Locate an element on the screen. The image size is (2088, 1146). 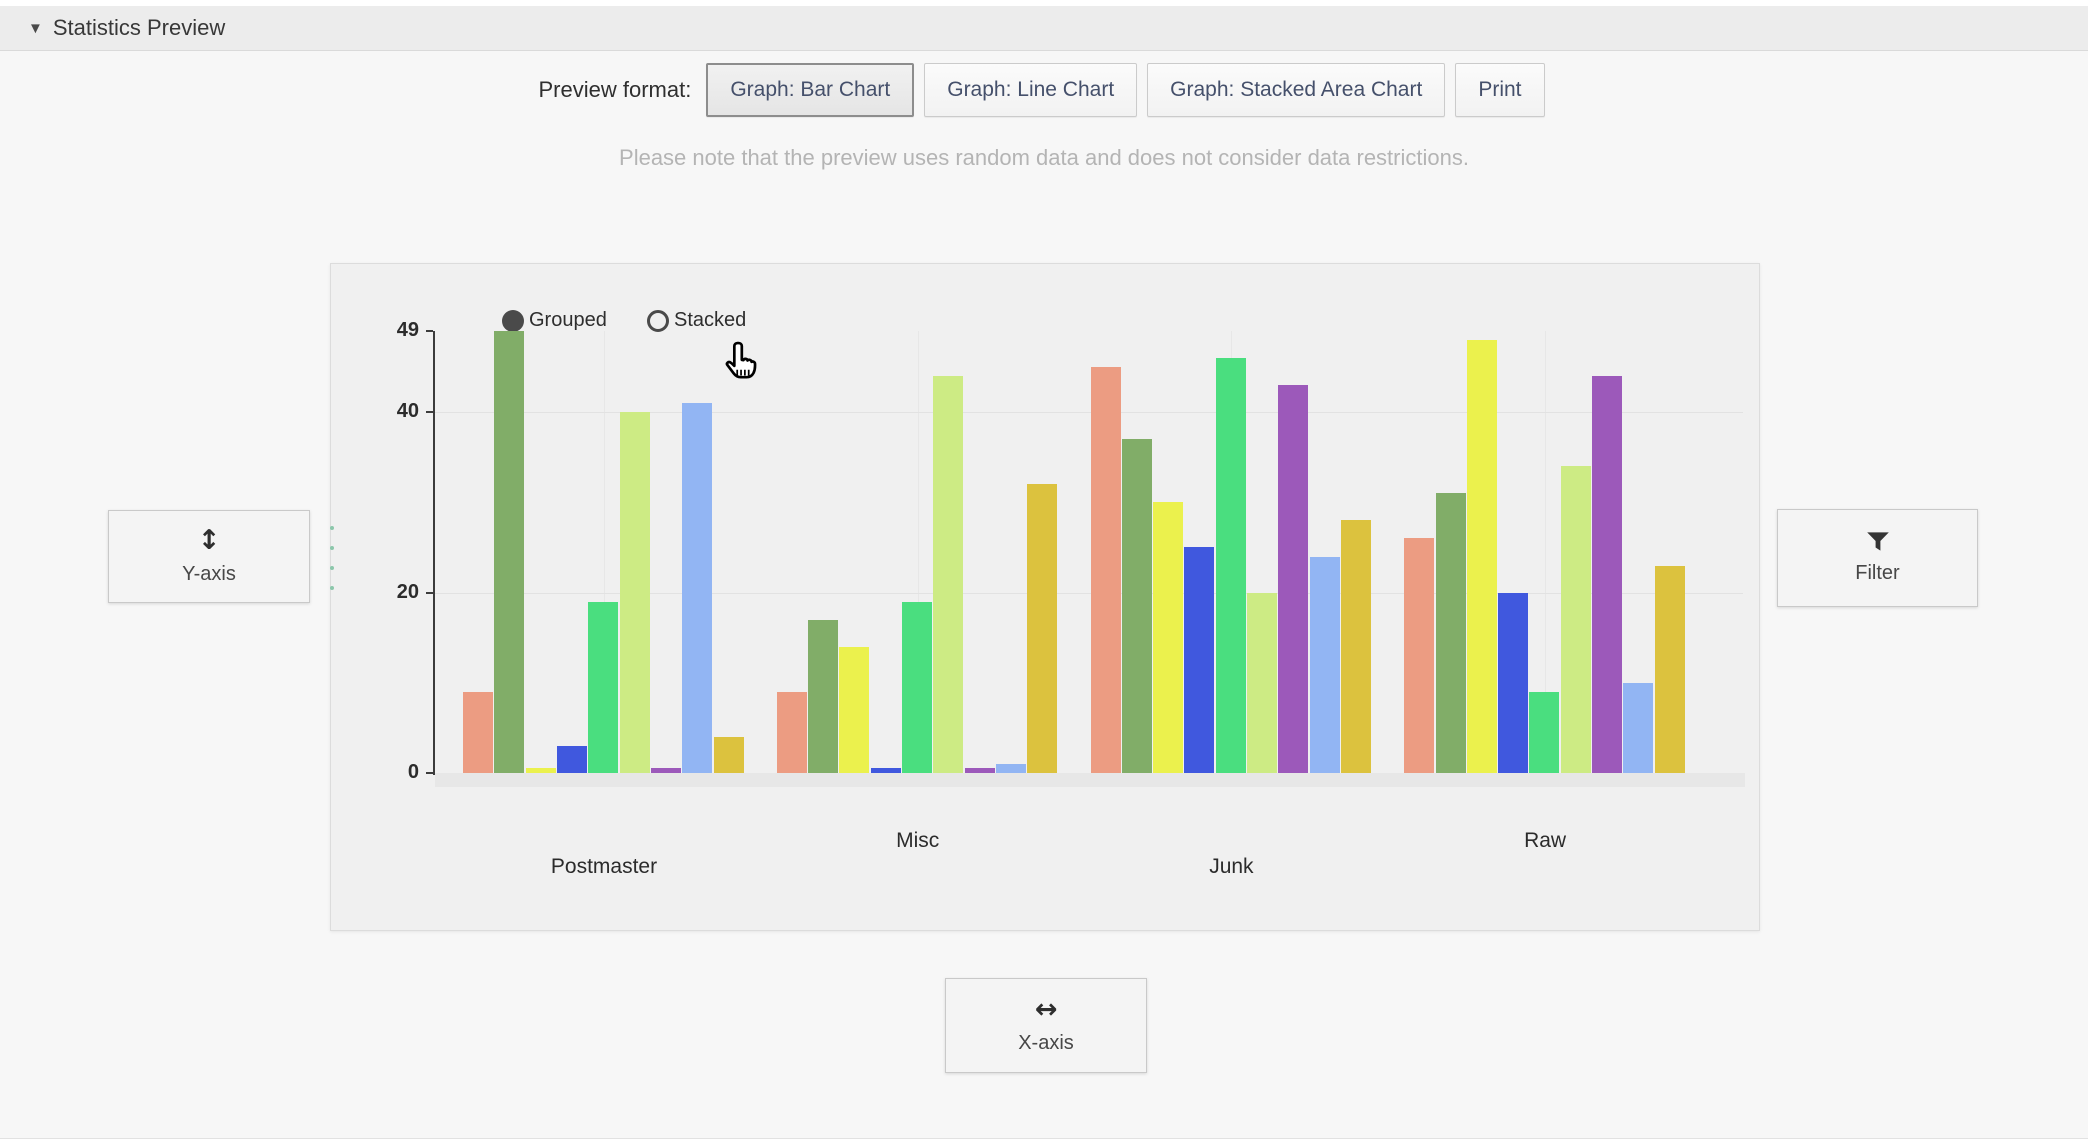
y-axis-button-label: Y-axis is located at coordinates (209, 574).